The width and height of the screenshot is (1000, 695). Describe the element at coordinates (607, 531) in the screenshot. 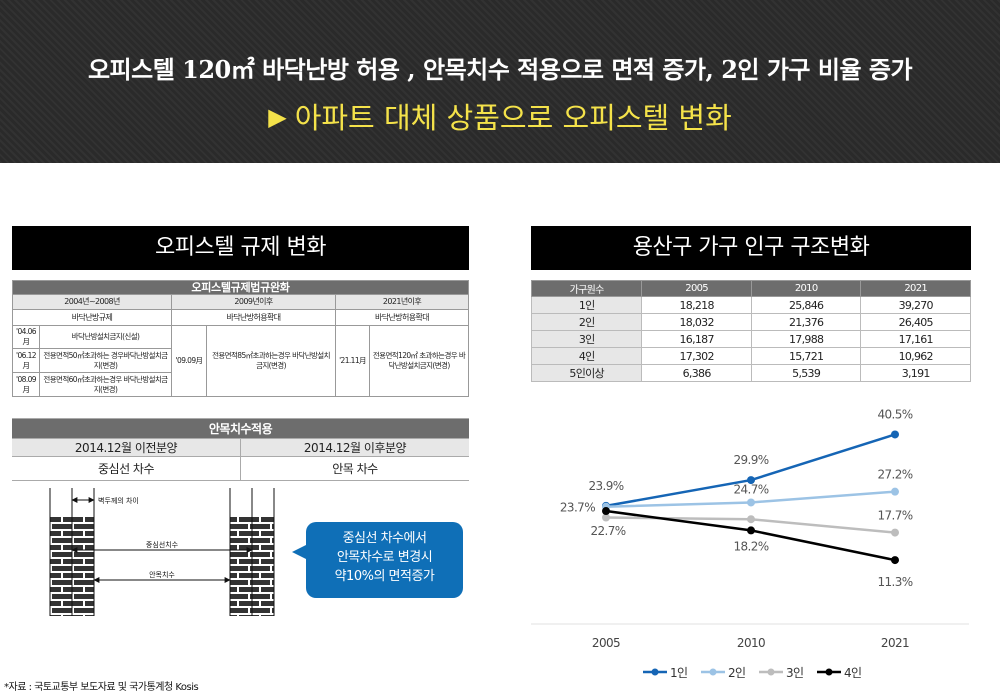

I see `data-label: 22.7%` at that location.